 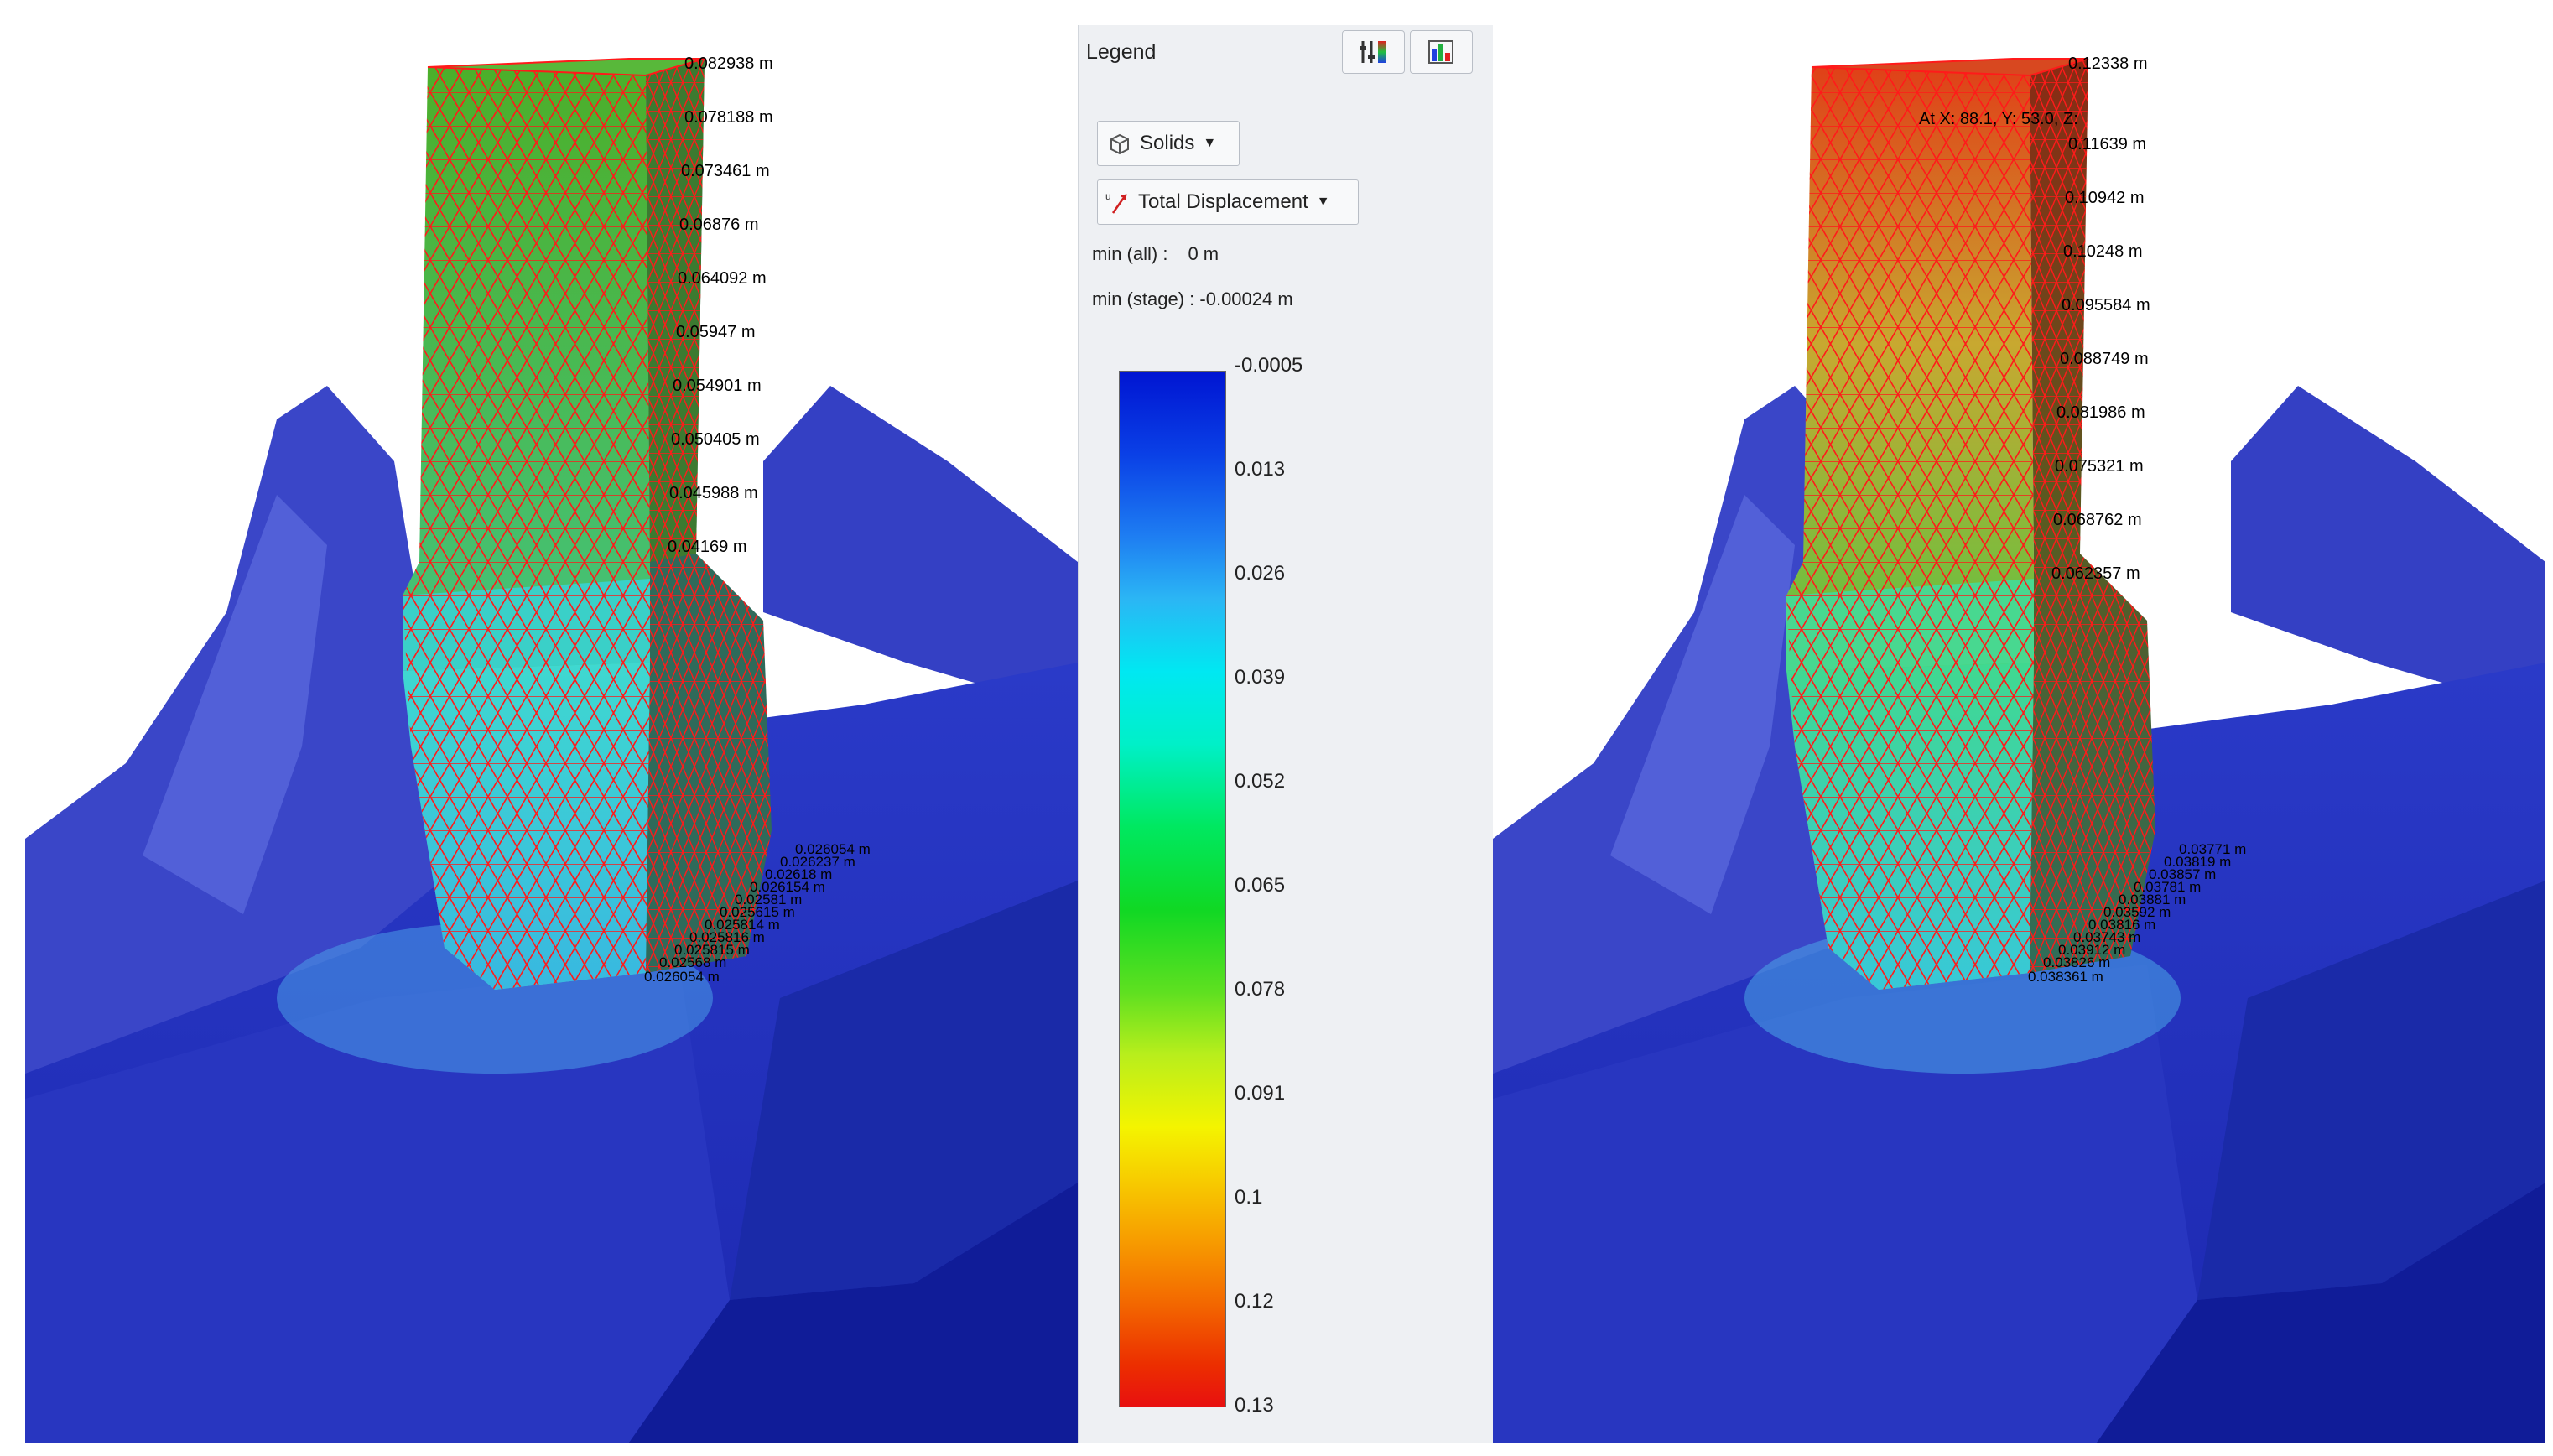 I want to click on probe-label: 0.054901 m, so click(x=717, y=386).